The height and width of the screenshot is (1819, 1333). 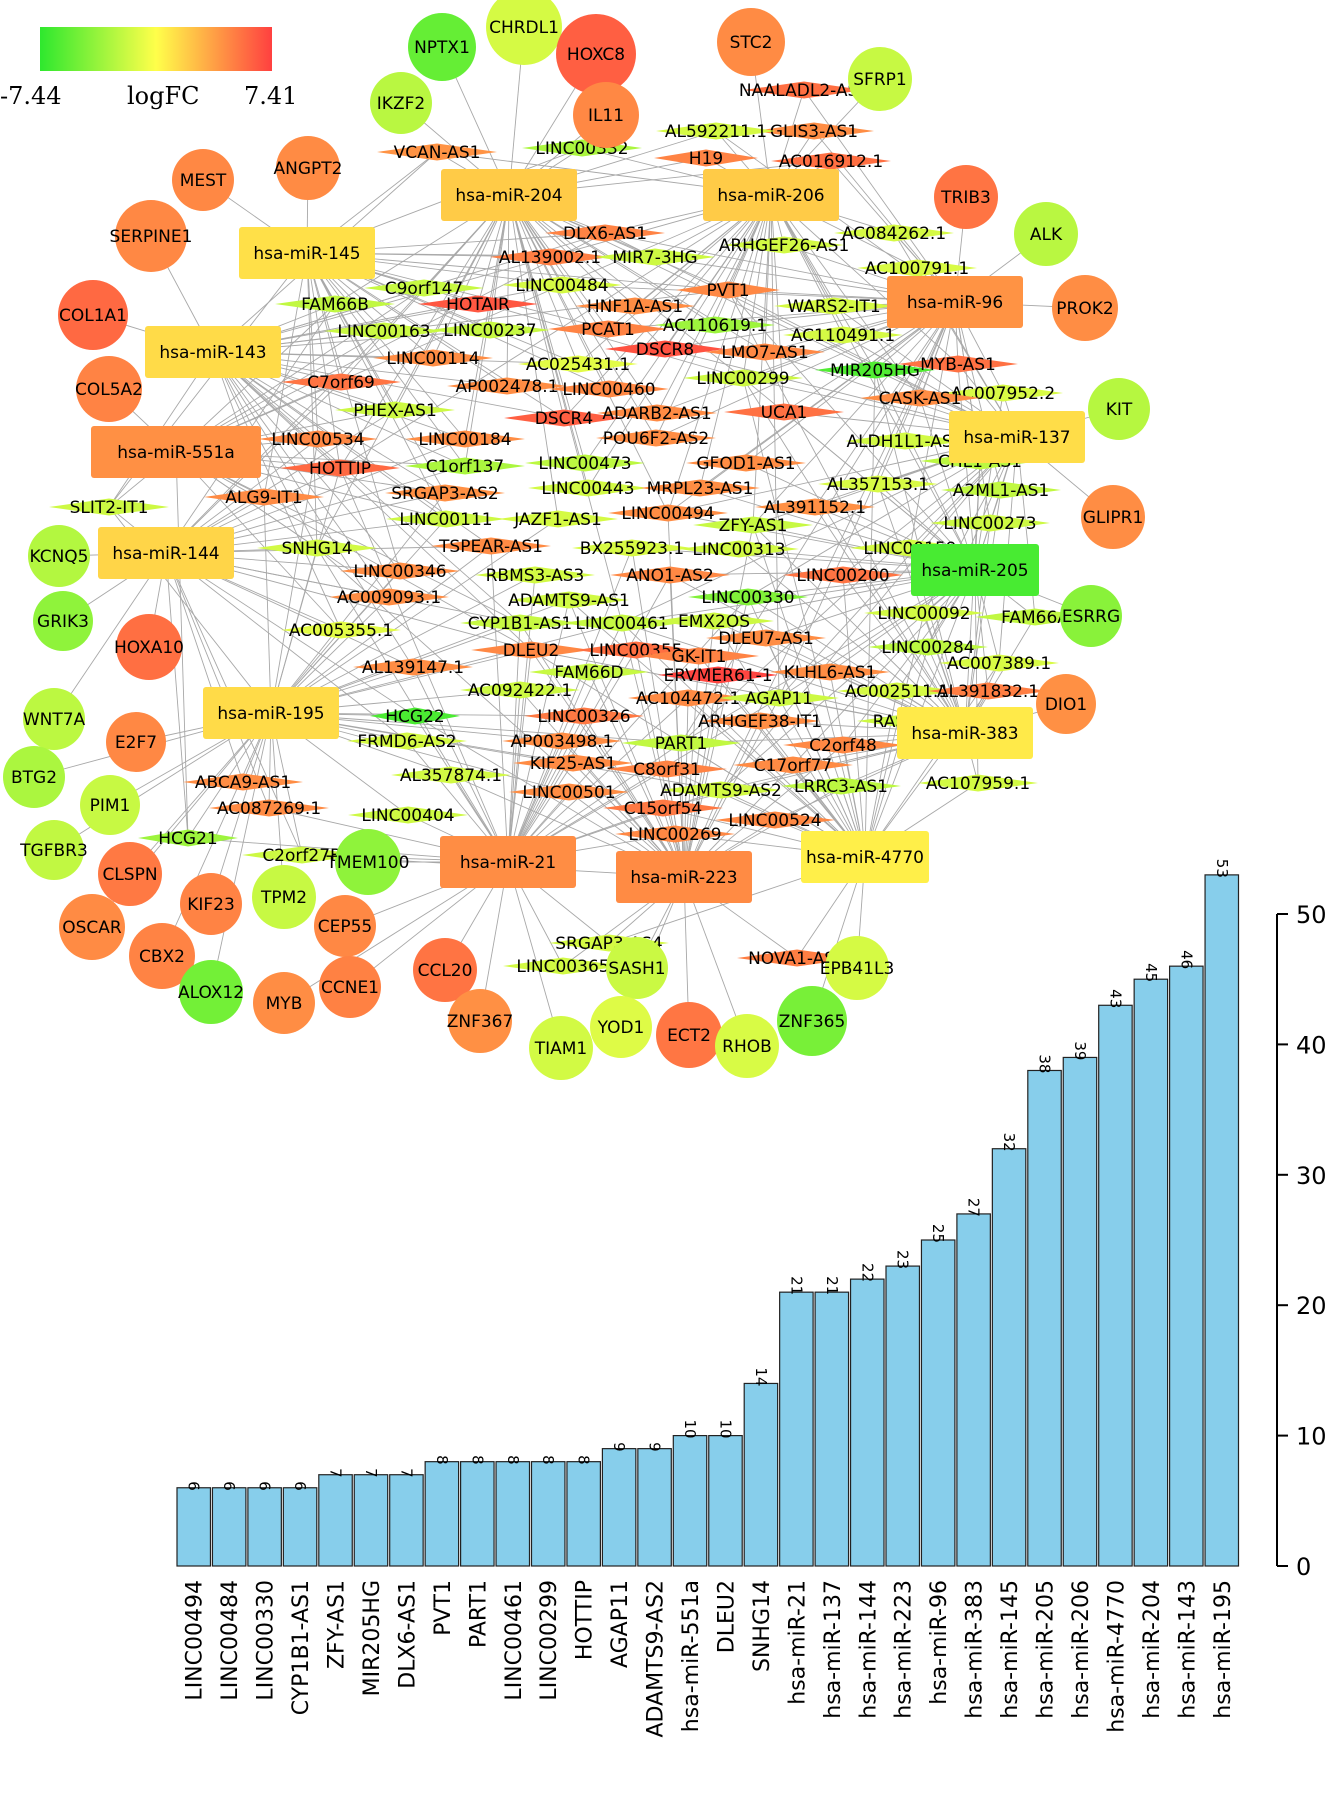 What do you see at coordinates (721, 791) in the screenshot?
I see `lncrna-node-adamts9-as2: ADAMTS9-AS2` at bounding box center [721, 791].